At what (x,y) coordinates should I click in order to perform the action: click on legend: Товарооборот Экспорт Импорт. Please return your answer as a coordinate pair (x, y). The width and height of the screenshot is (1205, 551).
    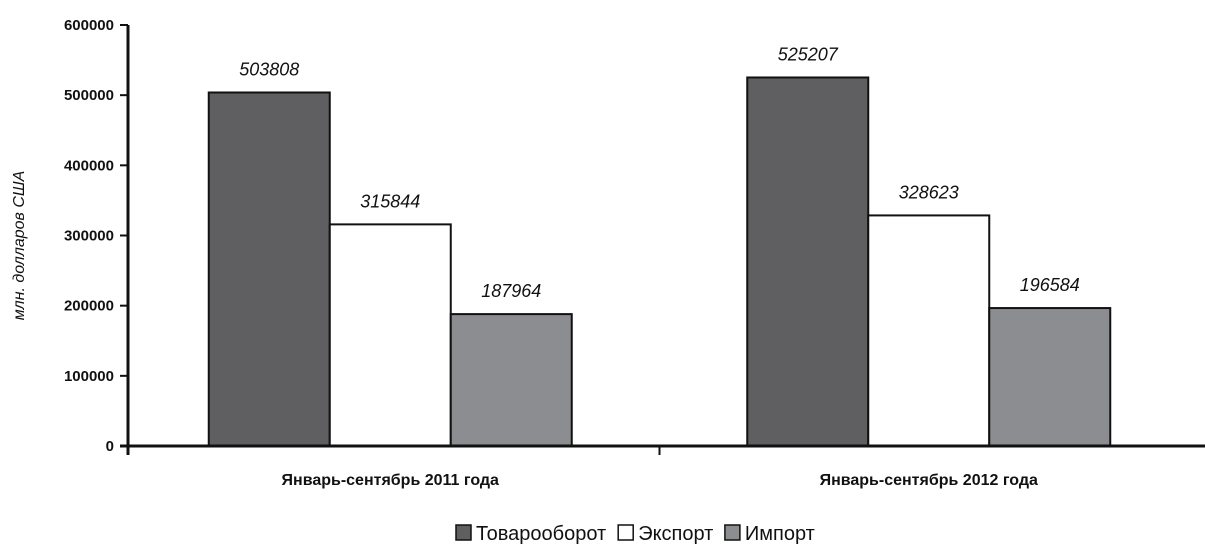
    Looking at the image, I should click on (635, 534).